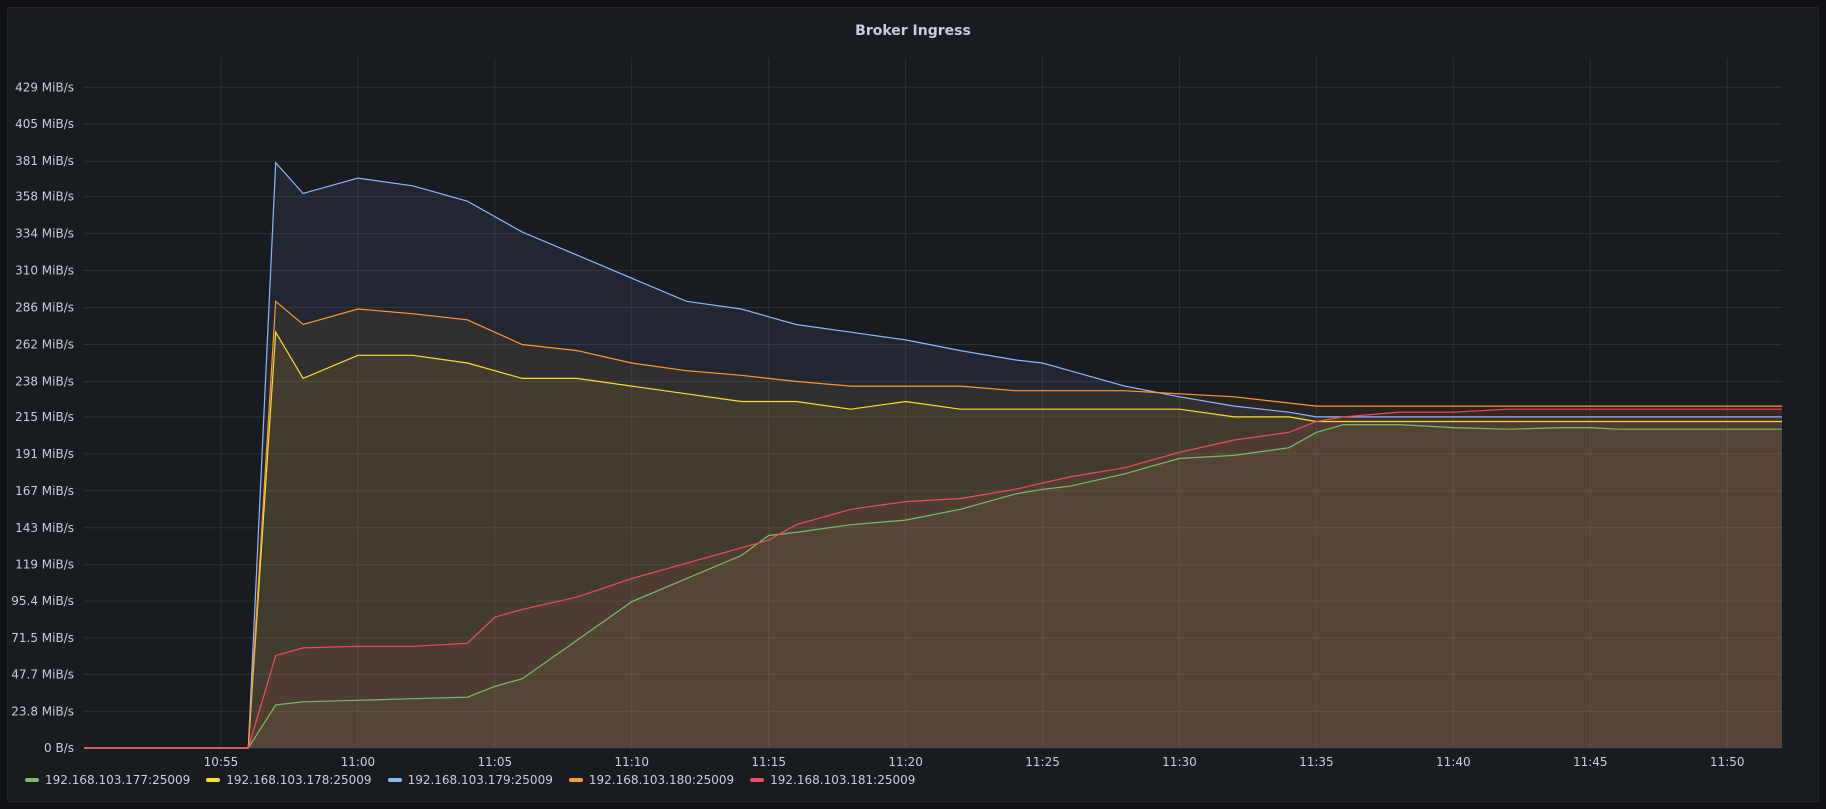 This screenshot has width=1826, height=809. I want to click on x-tick-label: 11:10, so click(631, 762).